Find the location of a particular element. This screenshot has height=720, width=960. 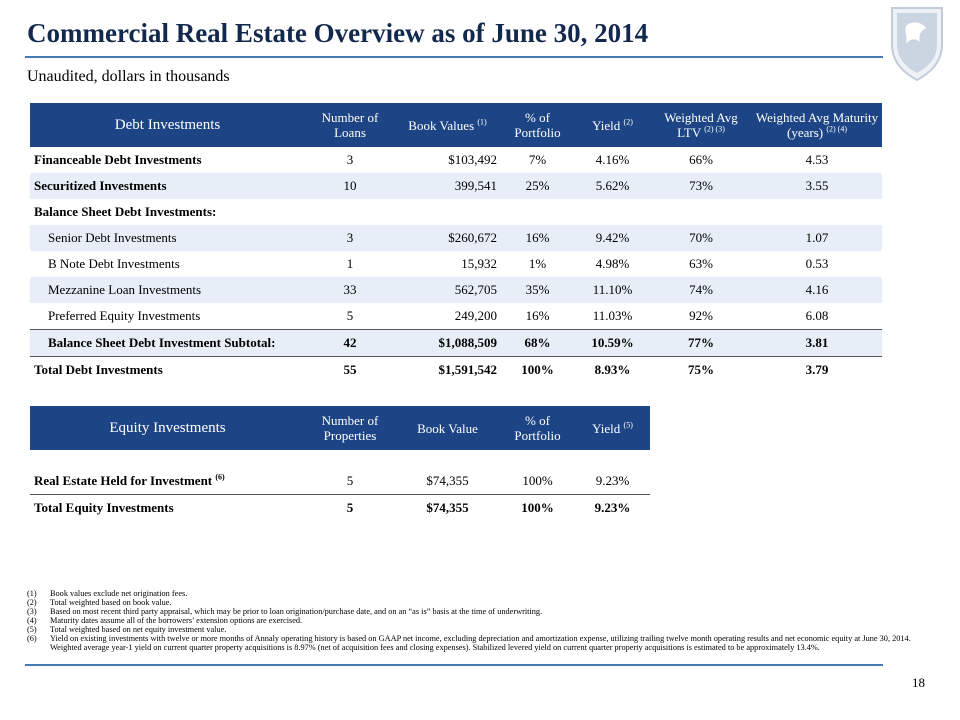

table-cell: Senior Debt Investments is located at coordinates (167, 238).